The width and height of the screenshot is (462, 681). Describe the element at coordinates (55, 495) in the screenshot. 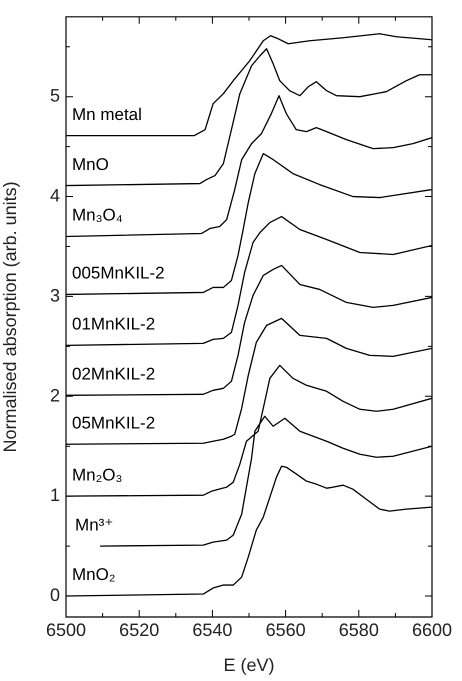

I see `y-tick-label: 1` at that location.